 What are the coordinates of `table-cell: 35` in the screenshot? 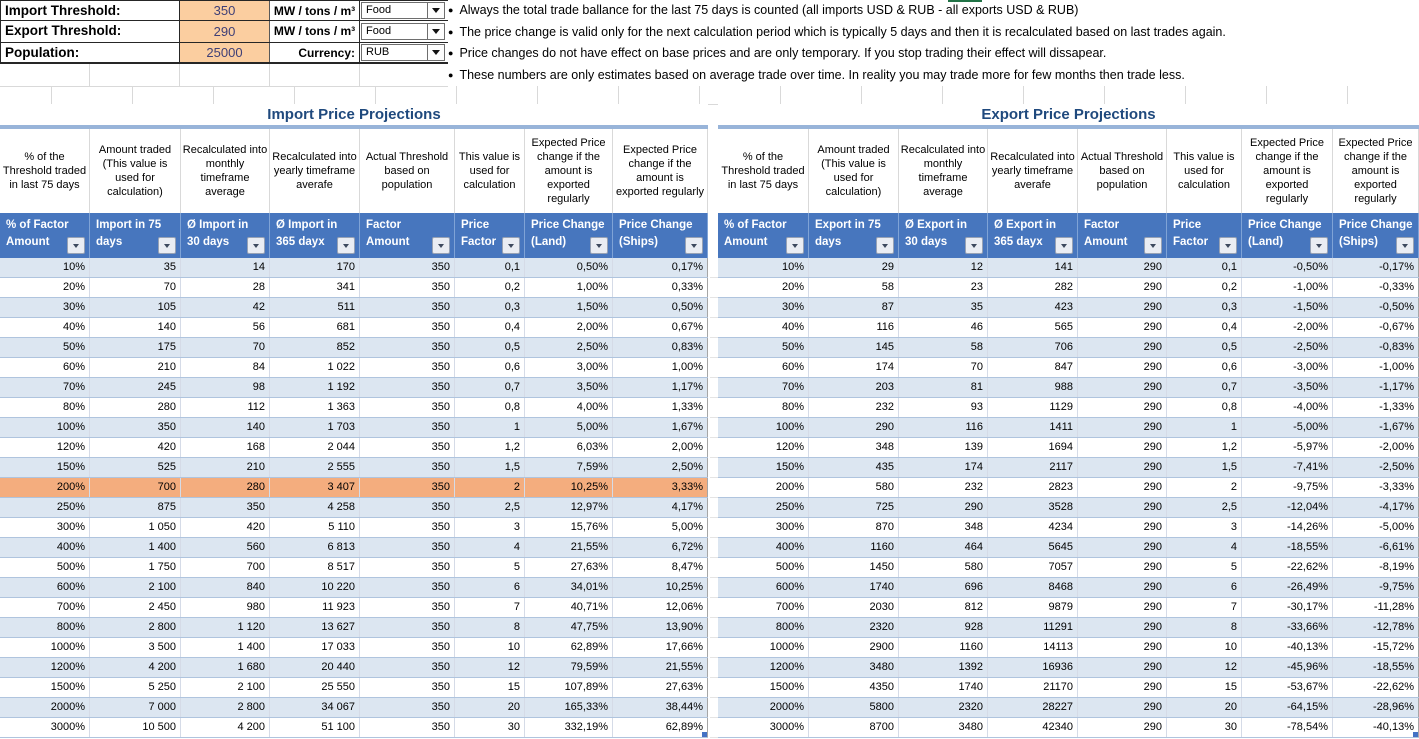 It's located at (135, 267).